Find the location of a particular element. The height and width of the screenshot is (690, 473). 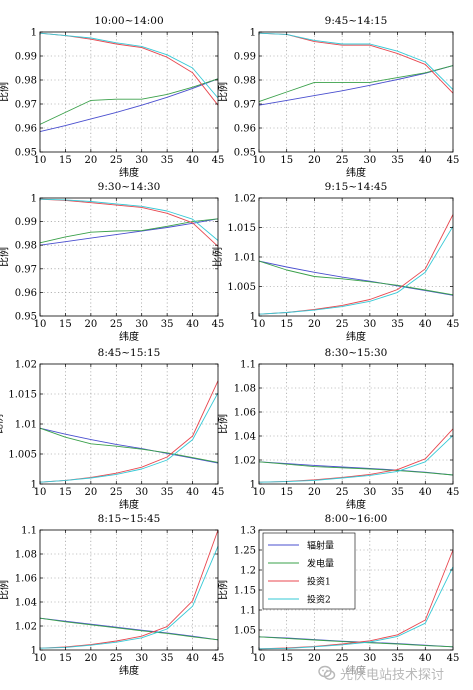

legend-label: 辐射量 is located at coordinates (320, 546).